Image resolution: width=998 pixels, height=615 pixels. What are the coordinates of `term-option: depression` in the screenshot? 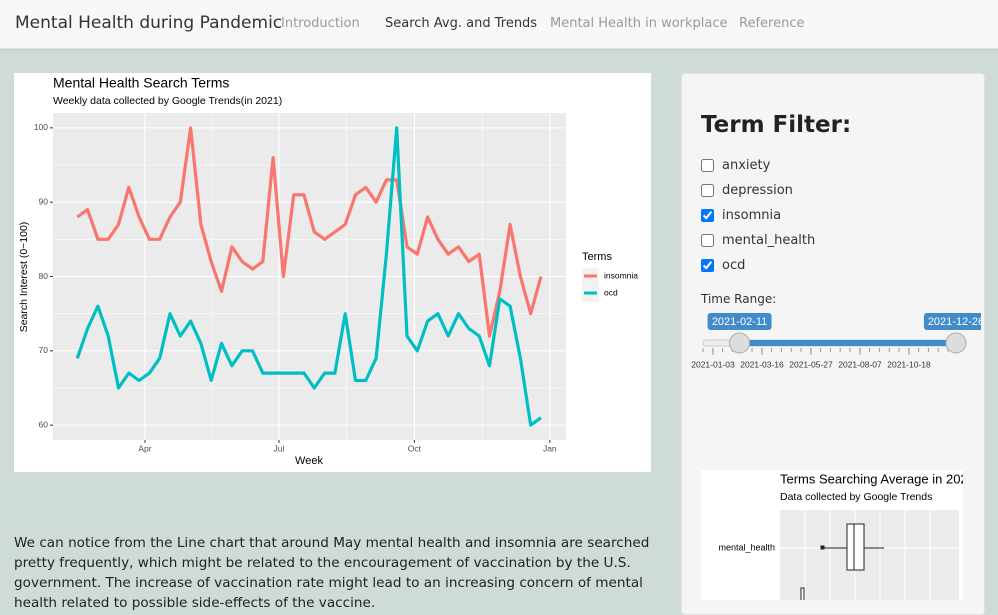 It's located at (747, 190).